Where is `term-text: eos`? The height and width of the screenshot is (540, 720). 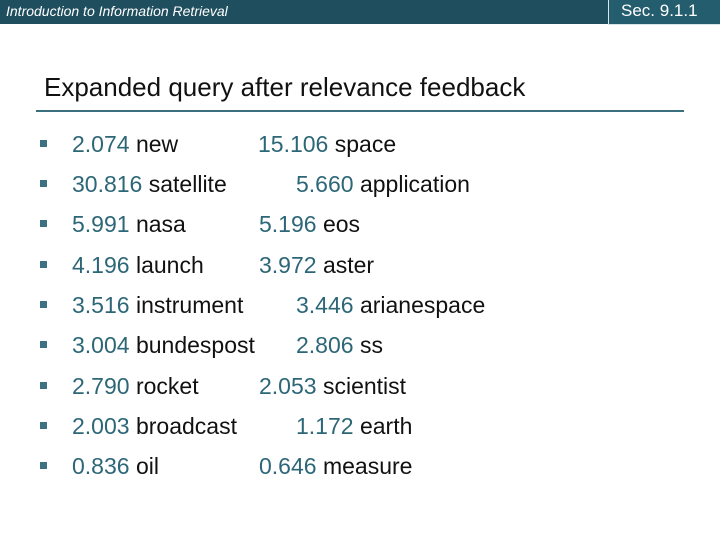 term-text: eos is located at coordinates (341, 224).